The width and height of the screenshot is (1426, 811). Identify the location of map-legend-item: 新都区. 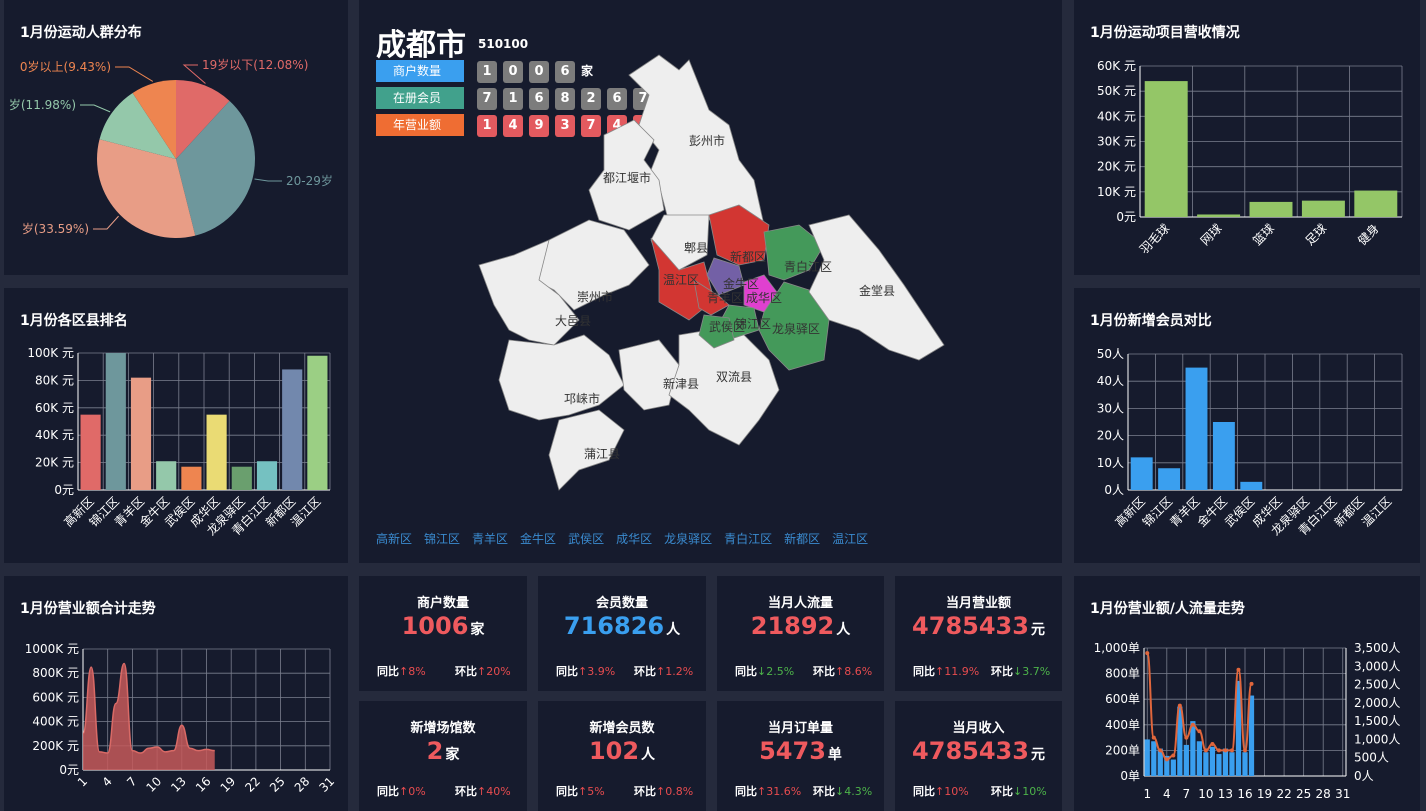
(802, 539).